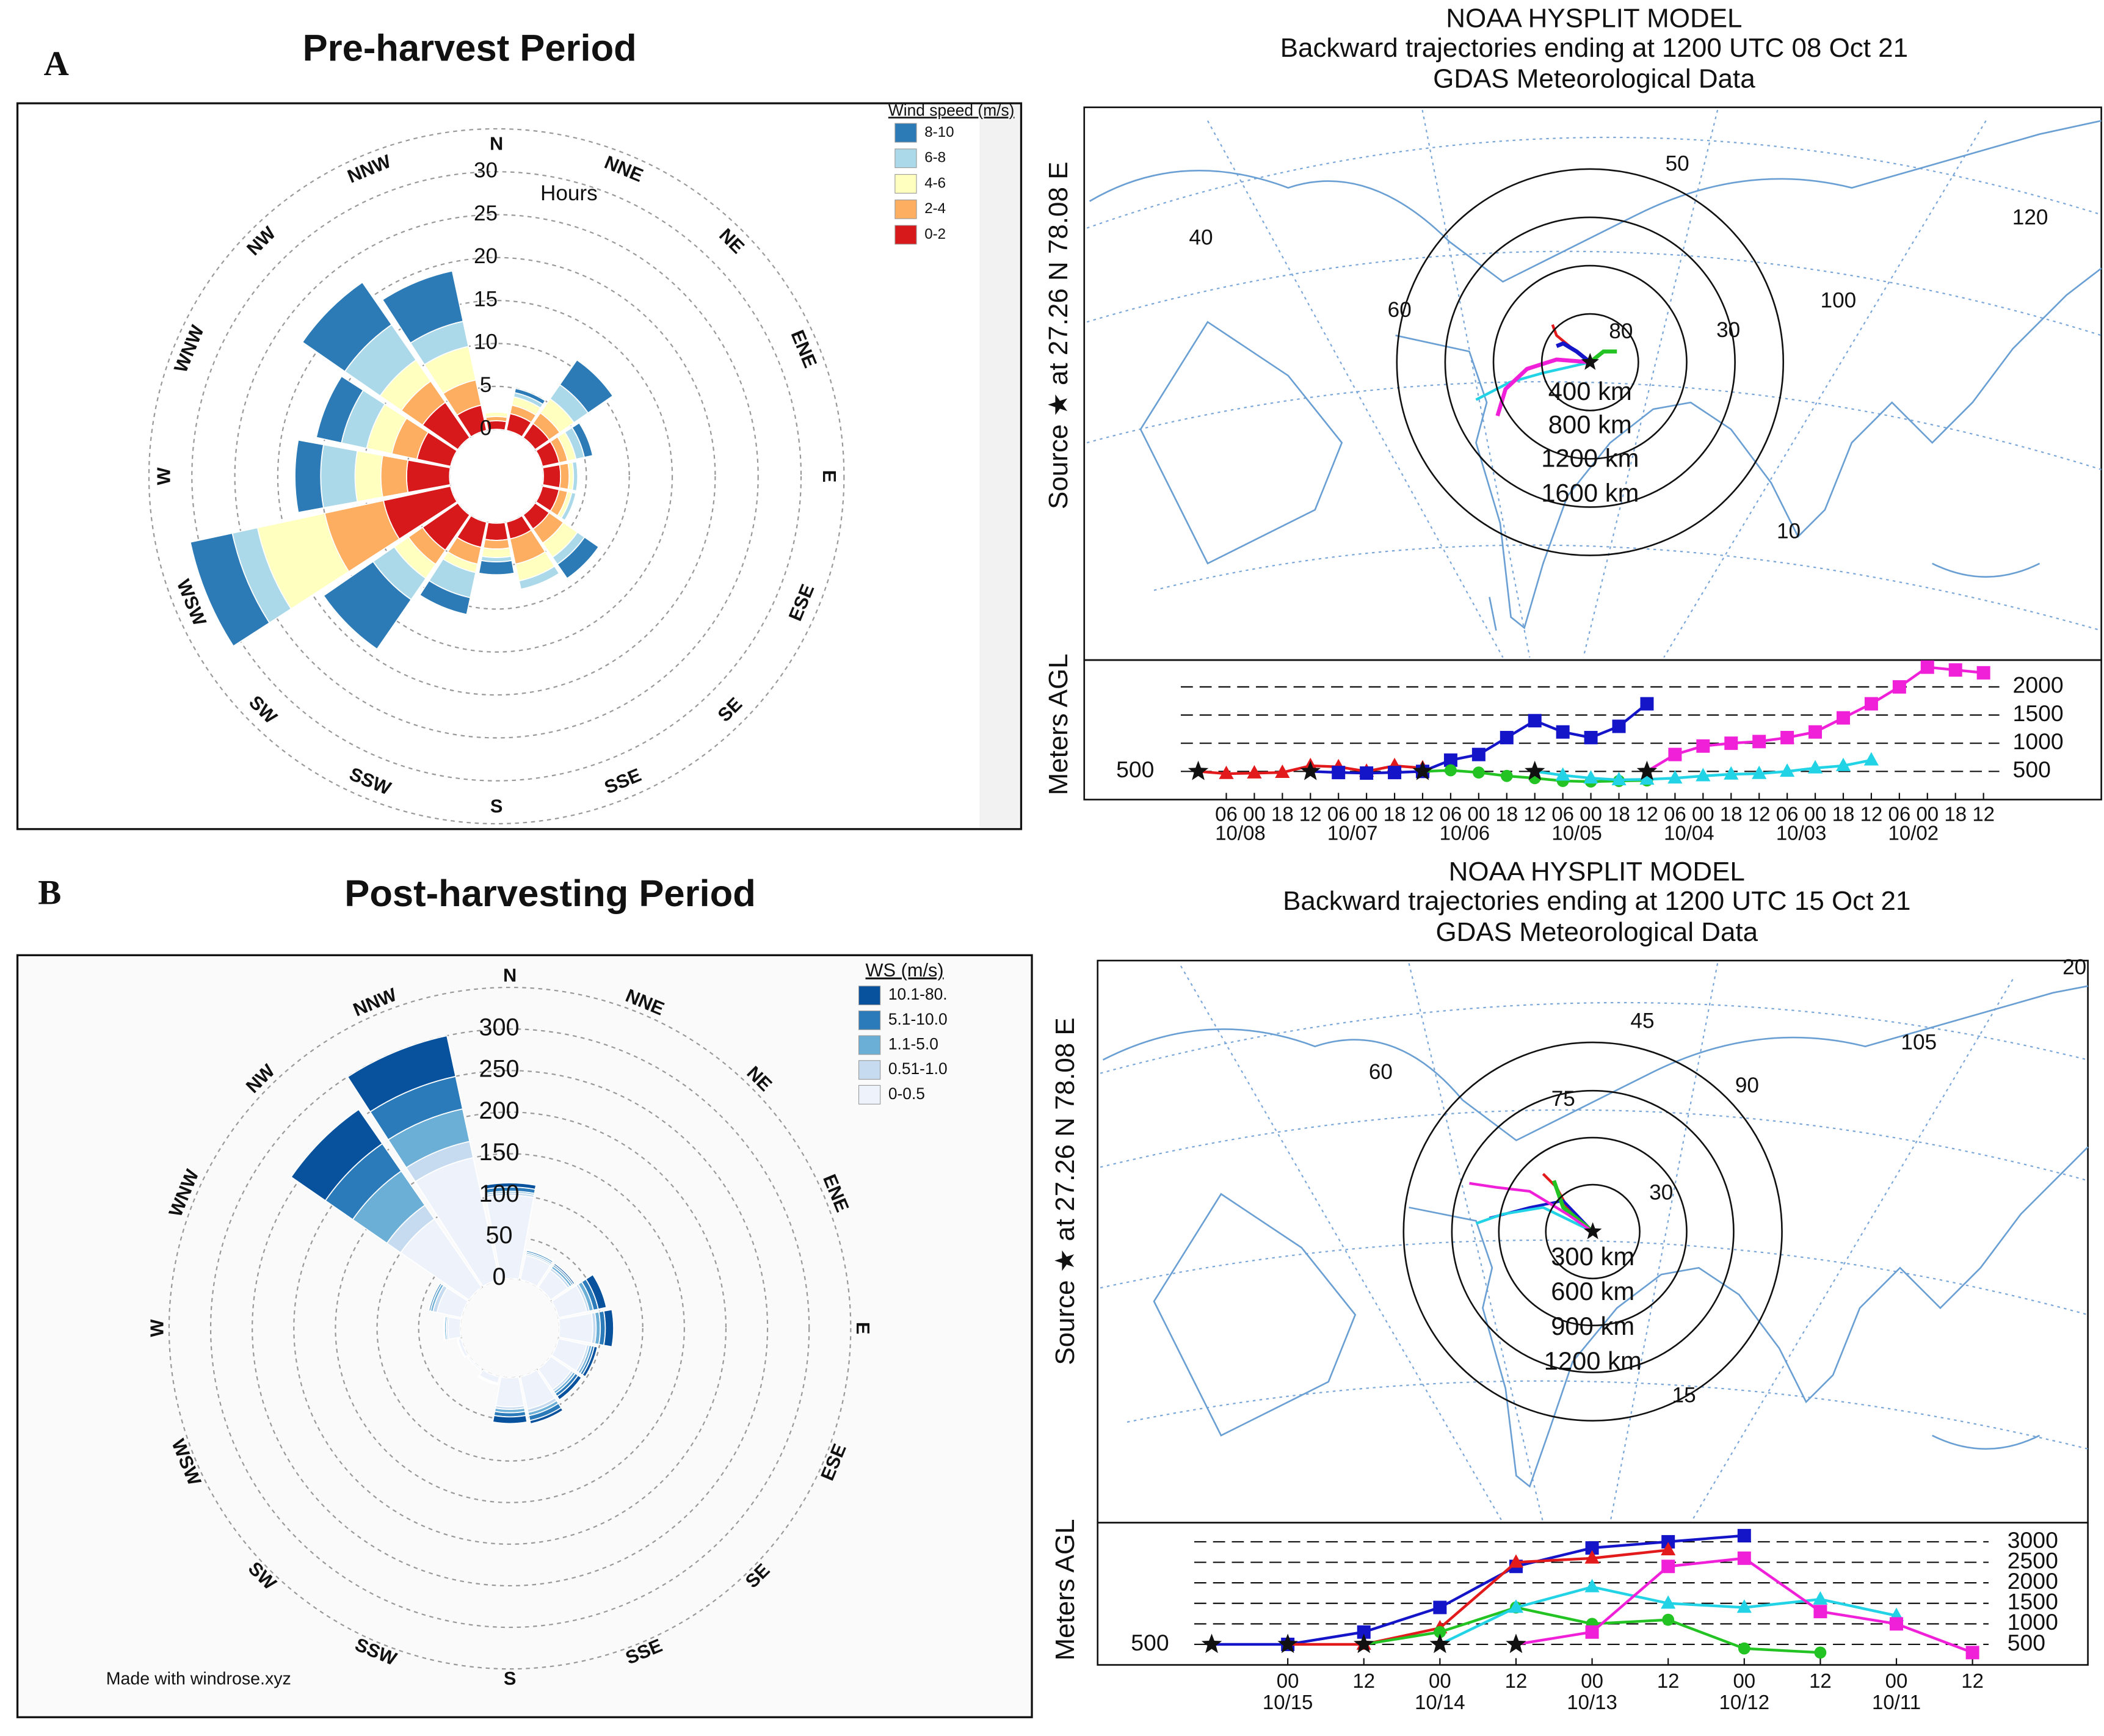  What do you see at coordinates (1789, 531) in the screenshot?
I see `grid-label: 10` at bounding box center [1789, 531].